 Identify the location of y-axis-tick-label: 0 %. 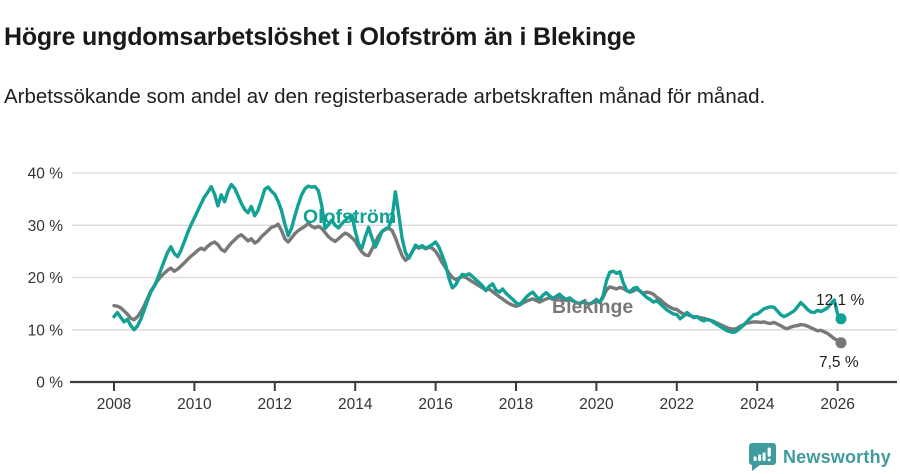
(49, 383).